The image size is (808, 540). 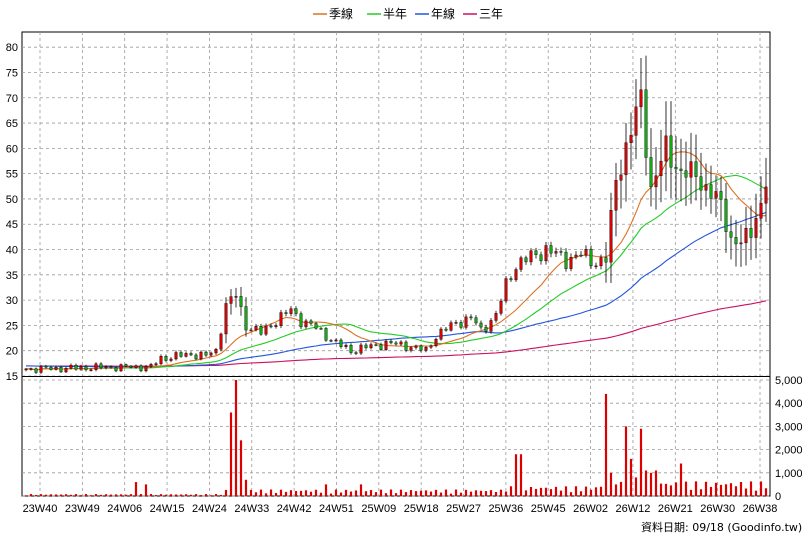 What do you see at coordinates (789, 439) in the screenshot?
I see `volume-axis: 0 1,000 2,000 3,000 4,000 5,000` at bounding box center [789, 439].